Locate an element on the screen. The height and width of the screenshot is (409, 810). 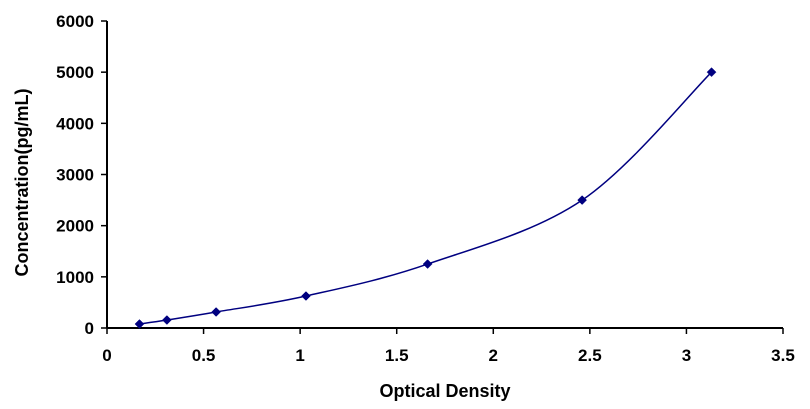
y-tick-label: 3000 is located at coordinates (75, 175).